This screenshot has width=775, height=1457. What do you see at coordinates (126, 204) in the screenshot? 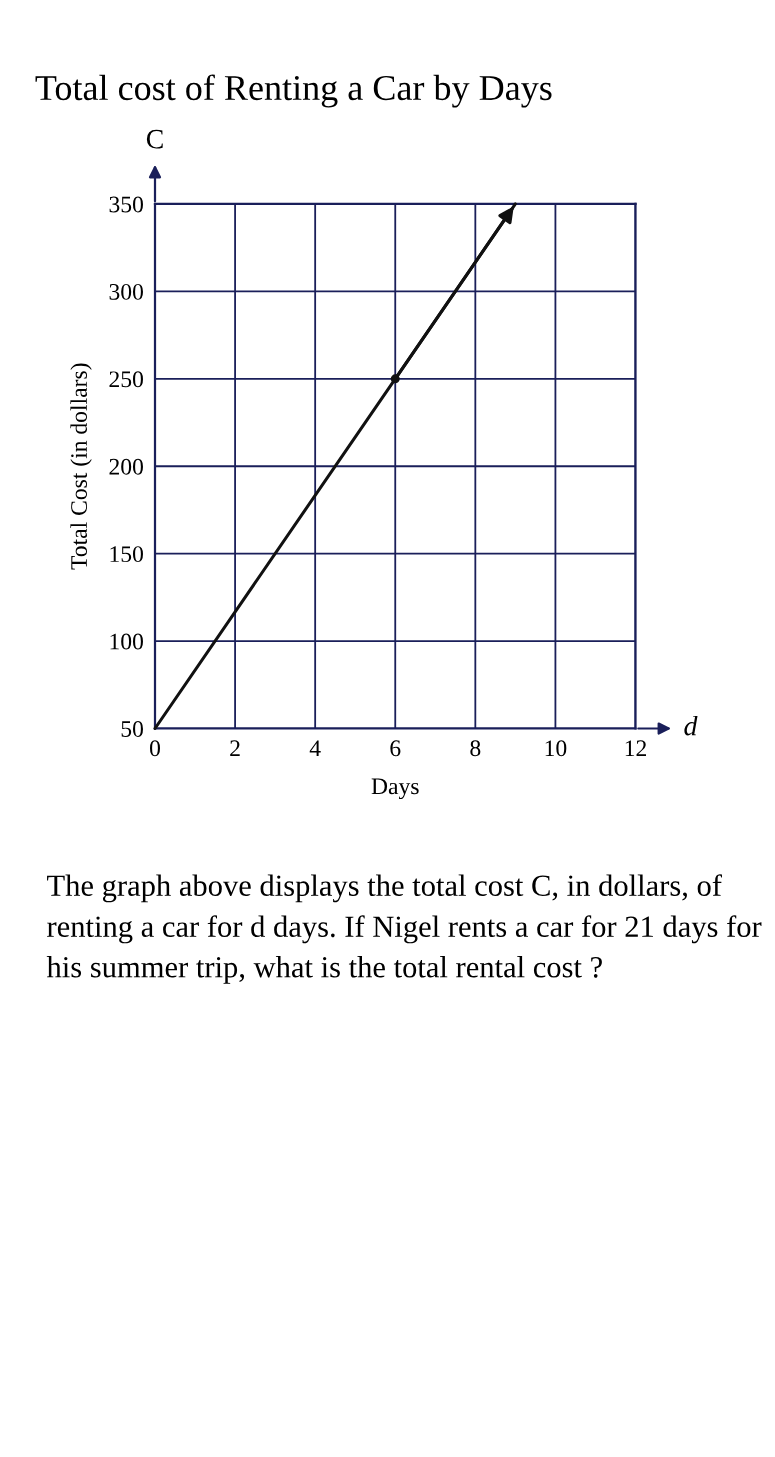
I see `y-tick-label: 350` at bounding box center [126, 204].